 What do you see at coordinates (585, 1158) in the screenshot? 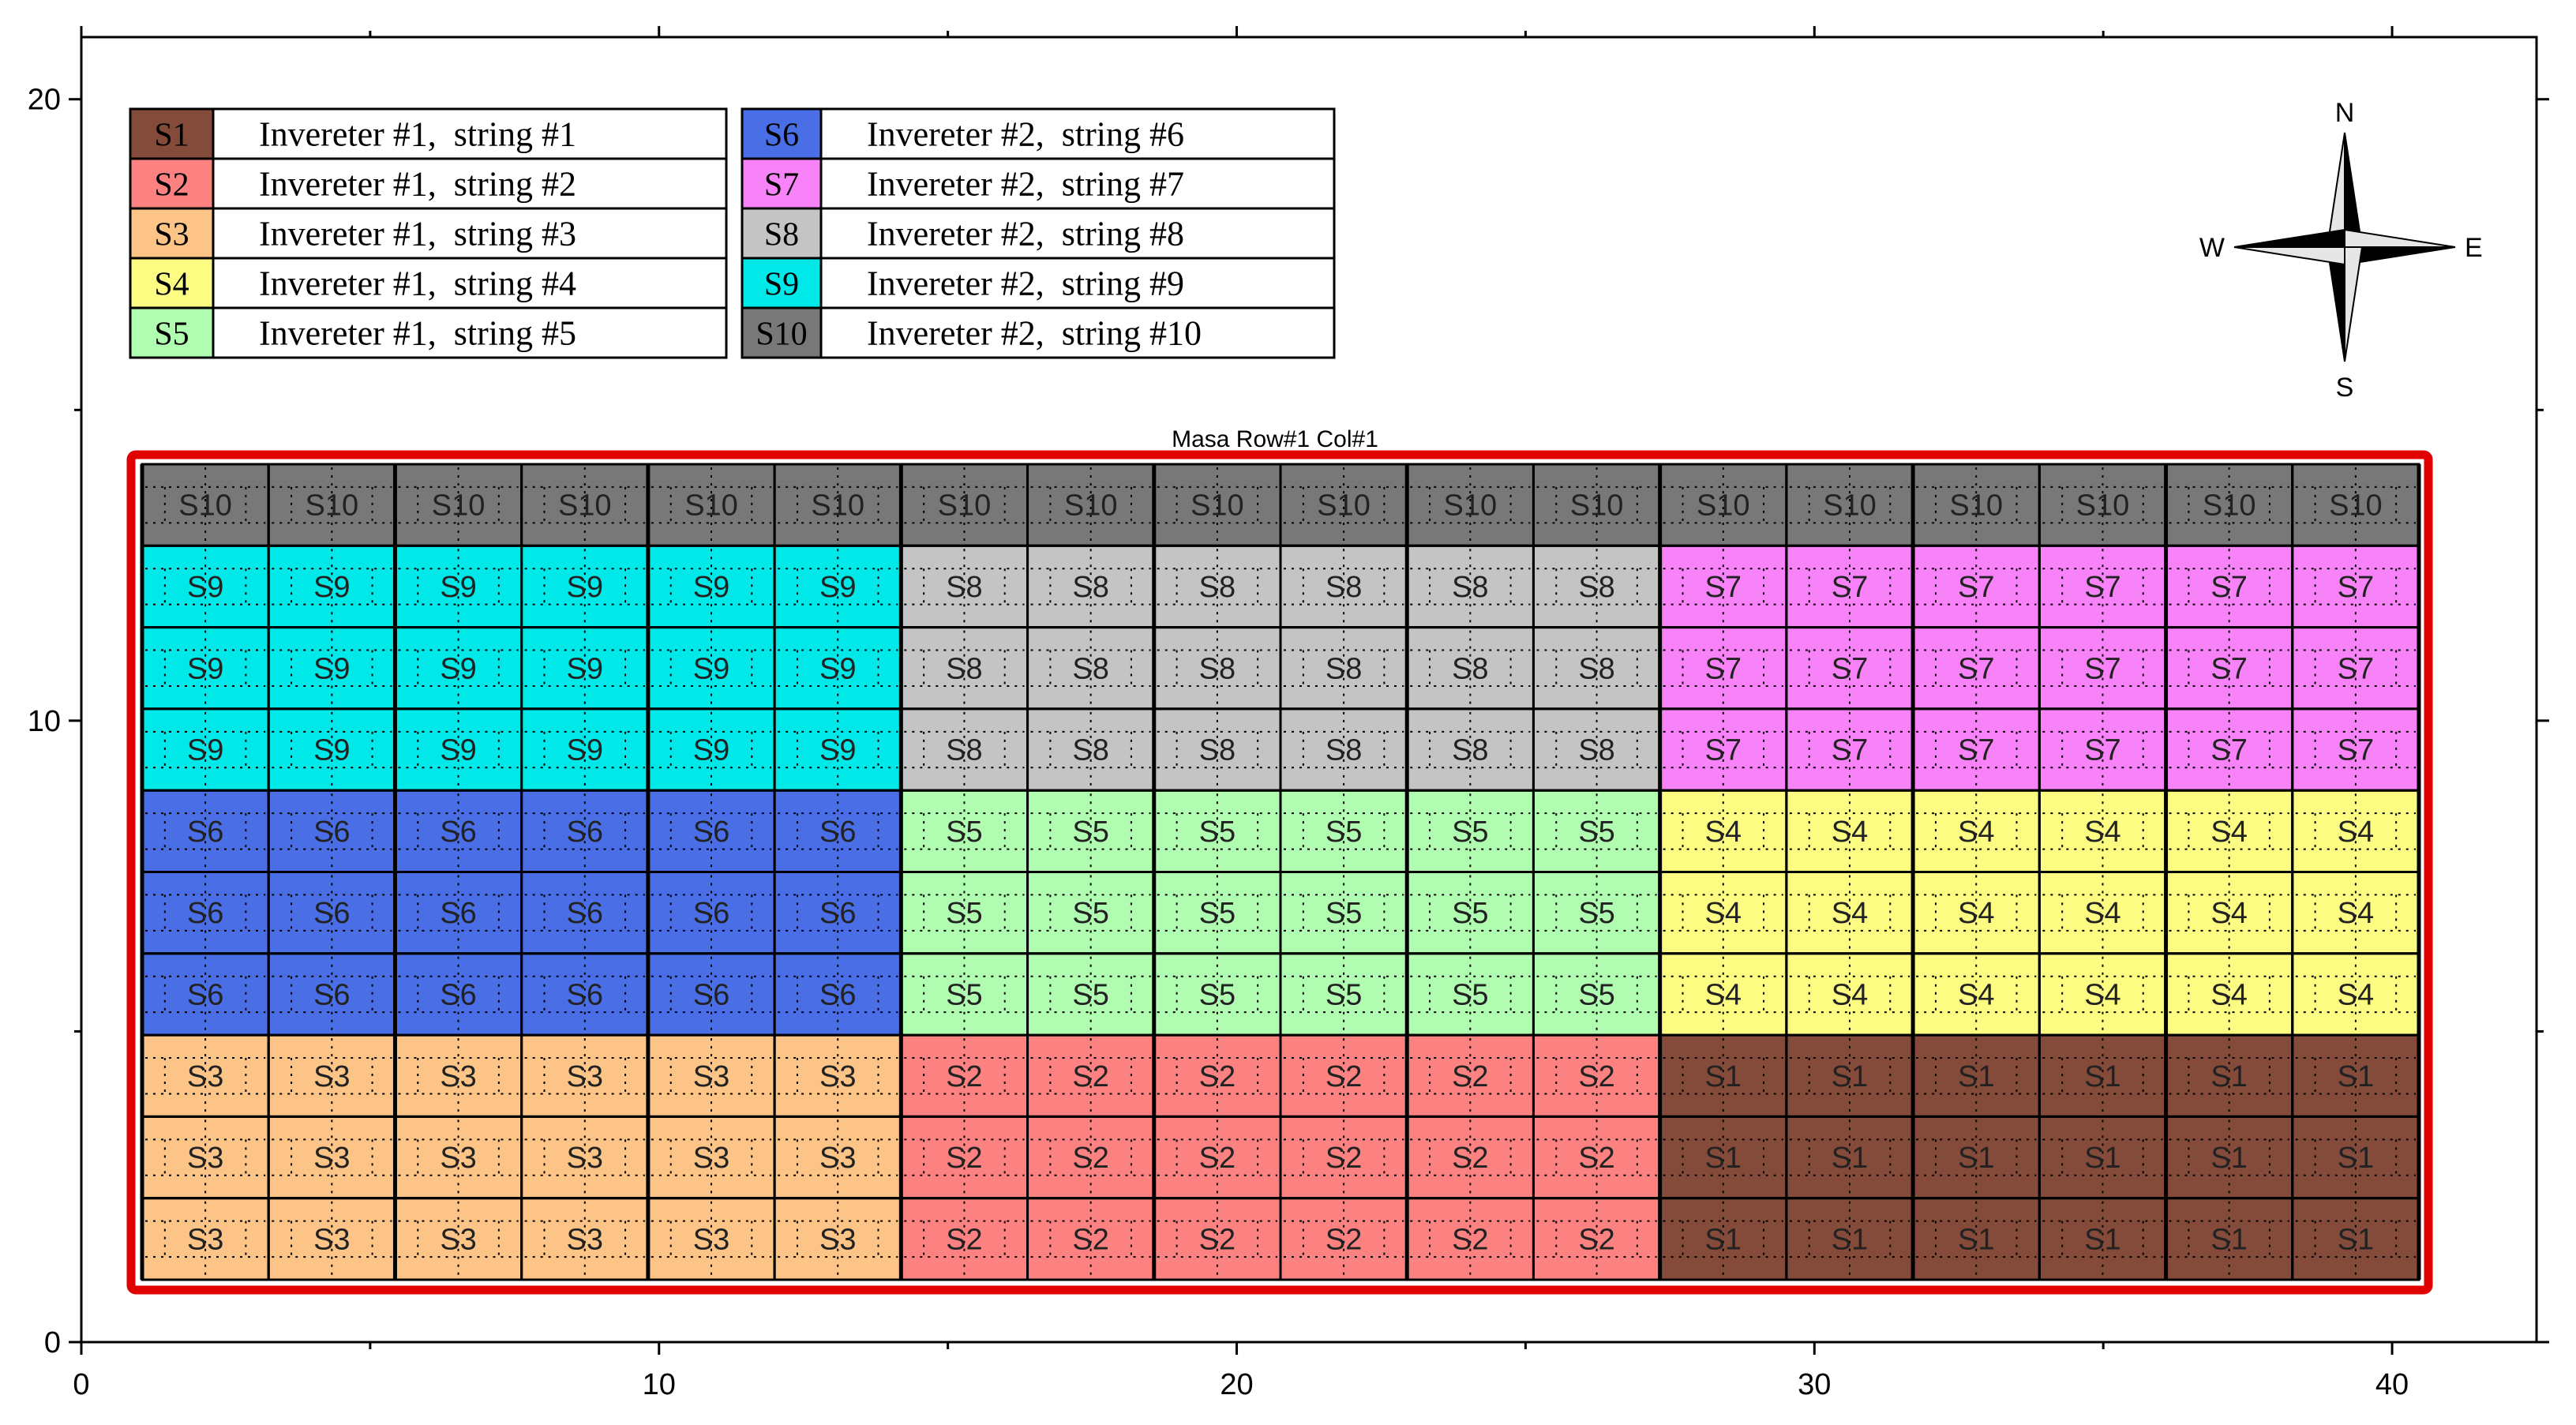
I see `panel-string-label: S3` at bounding box center [585, 1158].